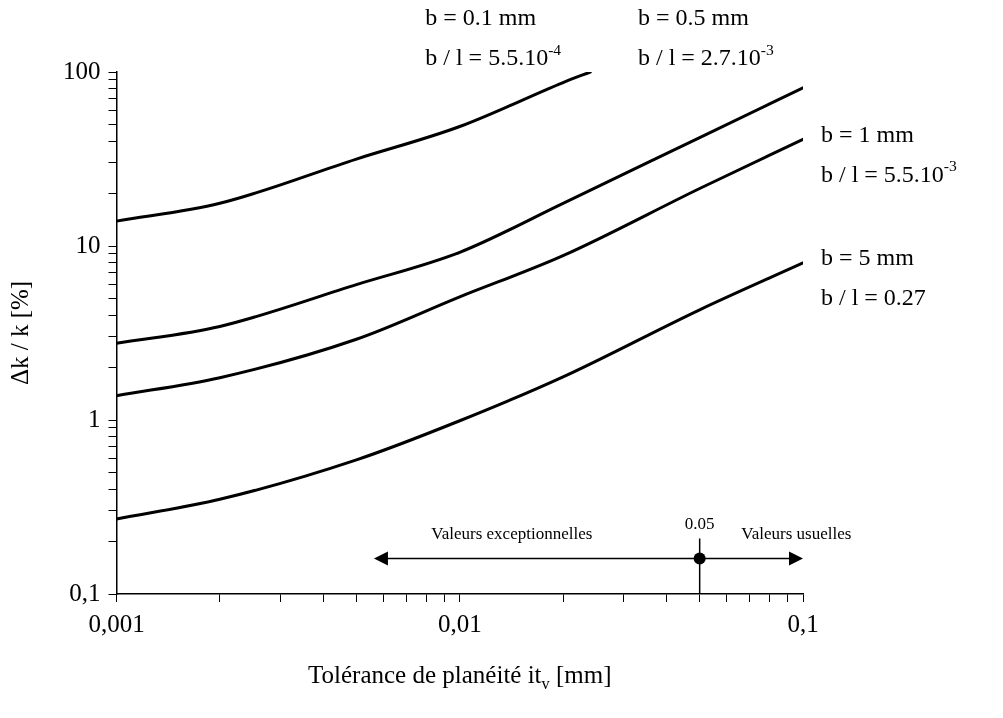  Describe the element at coordinates (116, 623) in the screenshot. I see `x-tick-label: 0,001` at that location.